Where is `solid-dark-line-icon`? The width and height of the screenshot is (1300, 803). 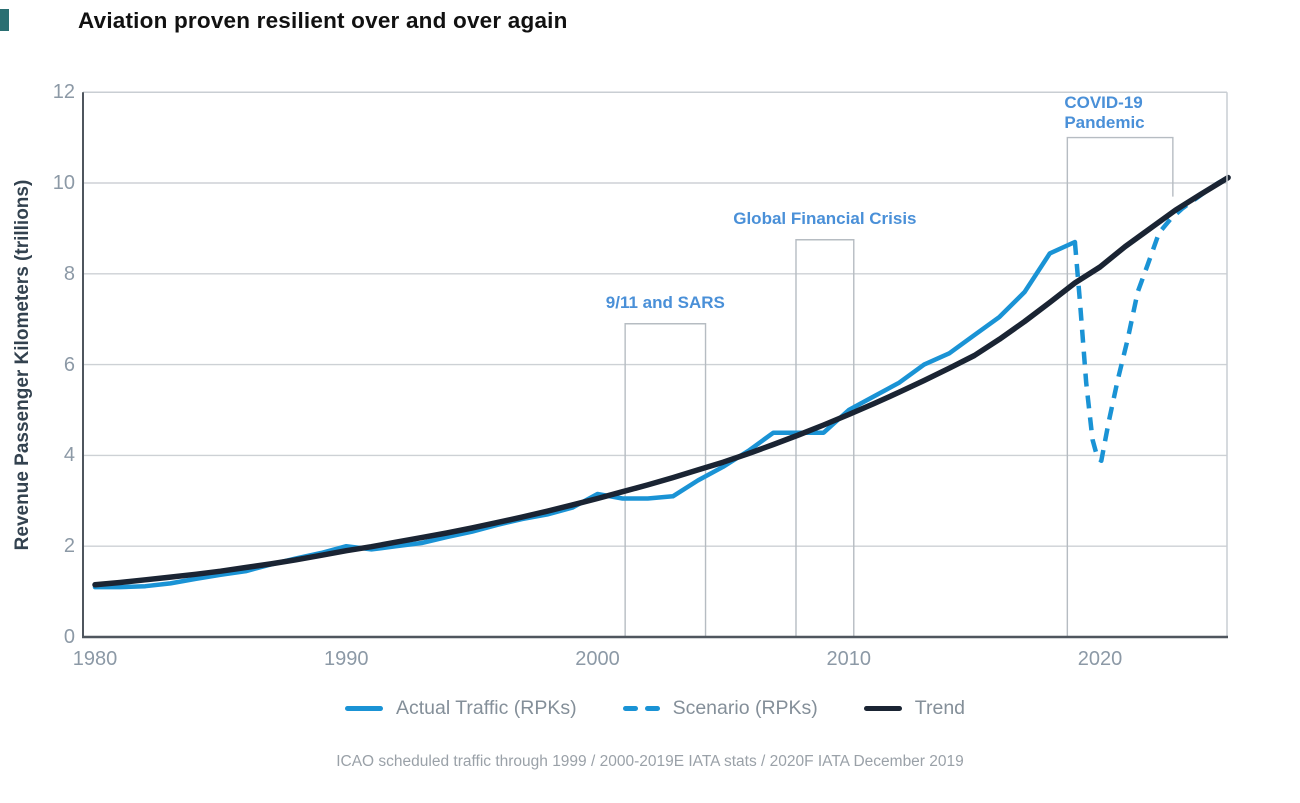 solid-dark-line-icon is located at coordinates (882, 708).